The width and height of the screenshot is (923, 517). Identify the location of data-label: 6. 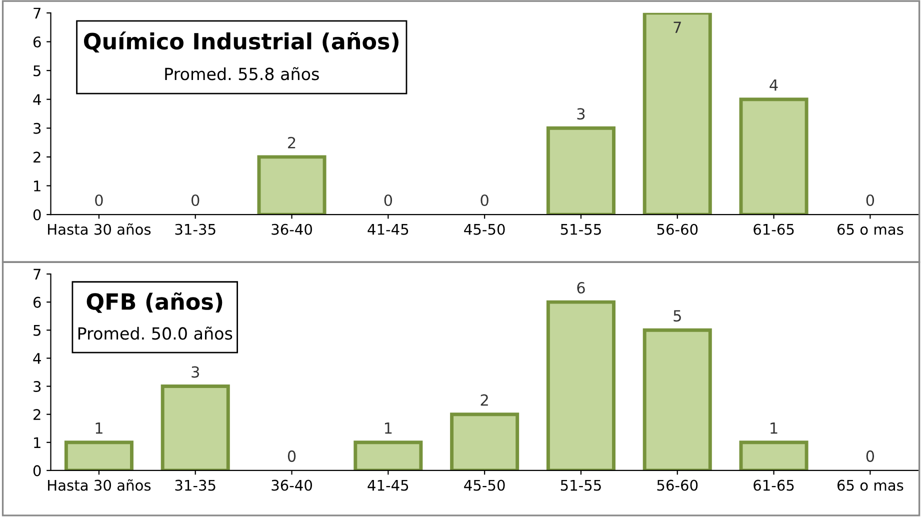
(581, 288).